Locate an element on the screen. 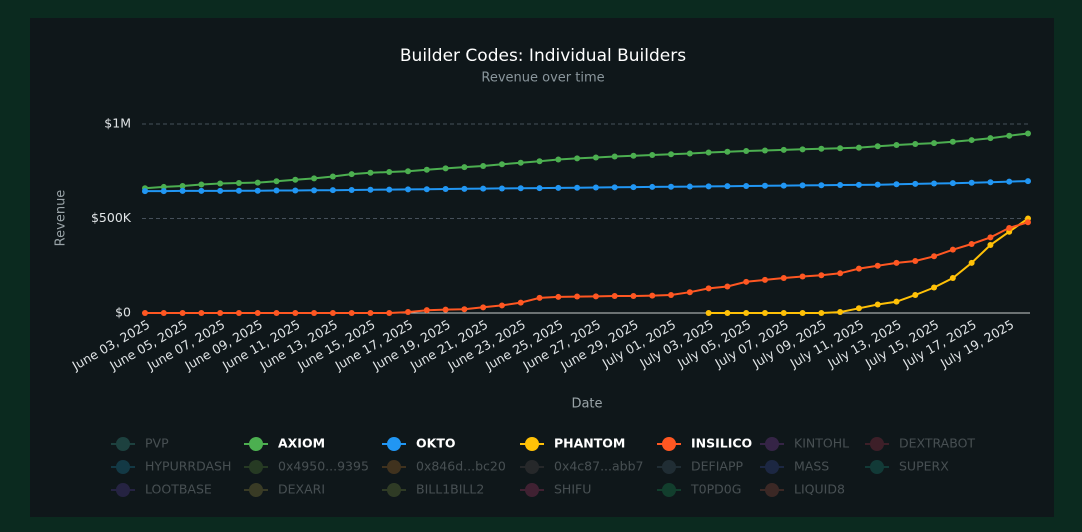 This screenshot has width=1082, height=532. legend-item: OKTO is located at coordinates (418, 444).